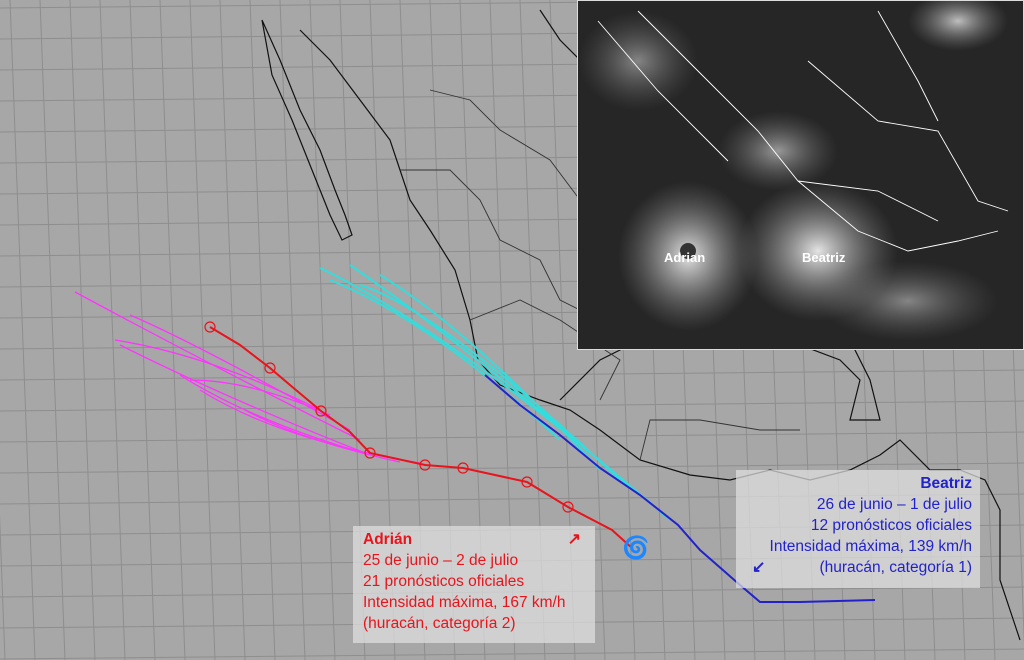 The width and height of the screenshot is (1024, 660). What do you see at coordinates (441, 560) in the screenshot?
I see `storm-dates: 25 de junio – 2 de julio` at bounding box center [441, 560].